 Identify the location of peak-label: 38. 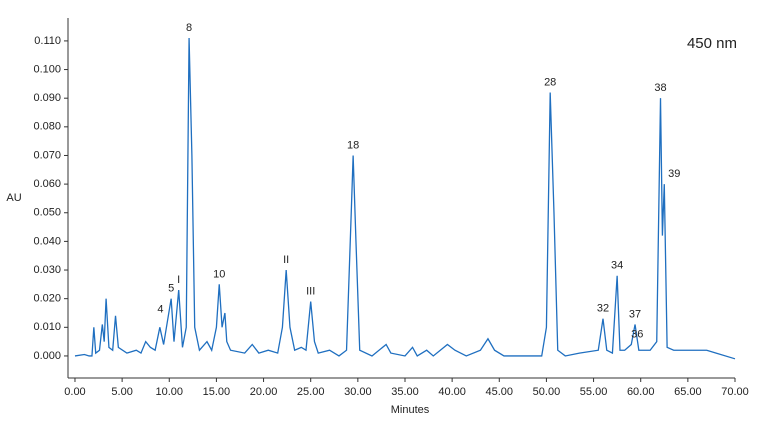
(660, 88).